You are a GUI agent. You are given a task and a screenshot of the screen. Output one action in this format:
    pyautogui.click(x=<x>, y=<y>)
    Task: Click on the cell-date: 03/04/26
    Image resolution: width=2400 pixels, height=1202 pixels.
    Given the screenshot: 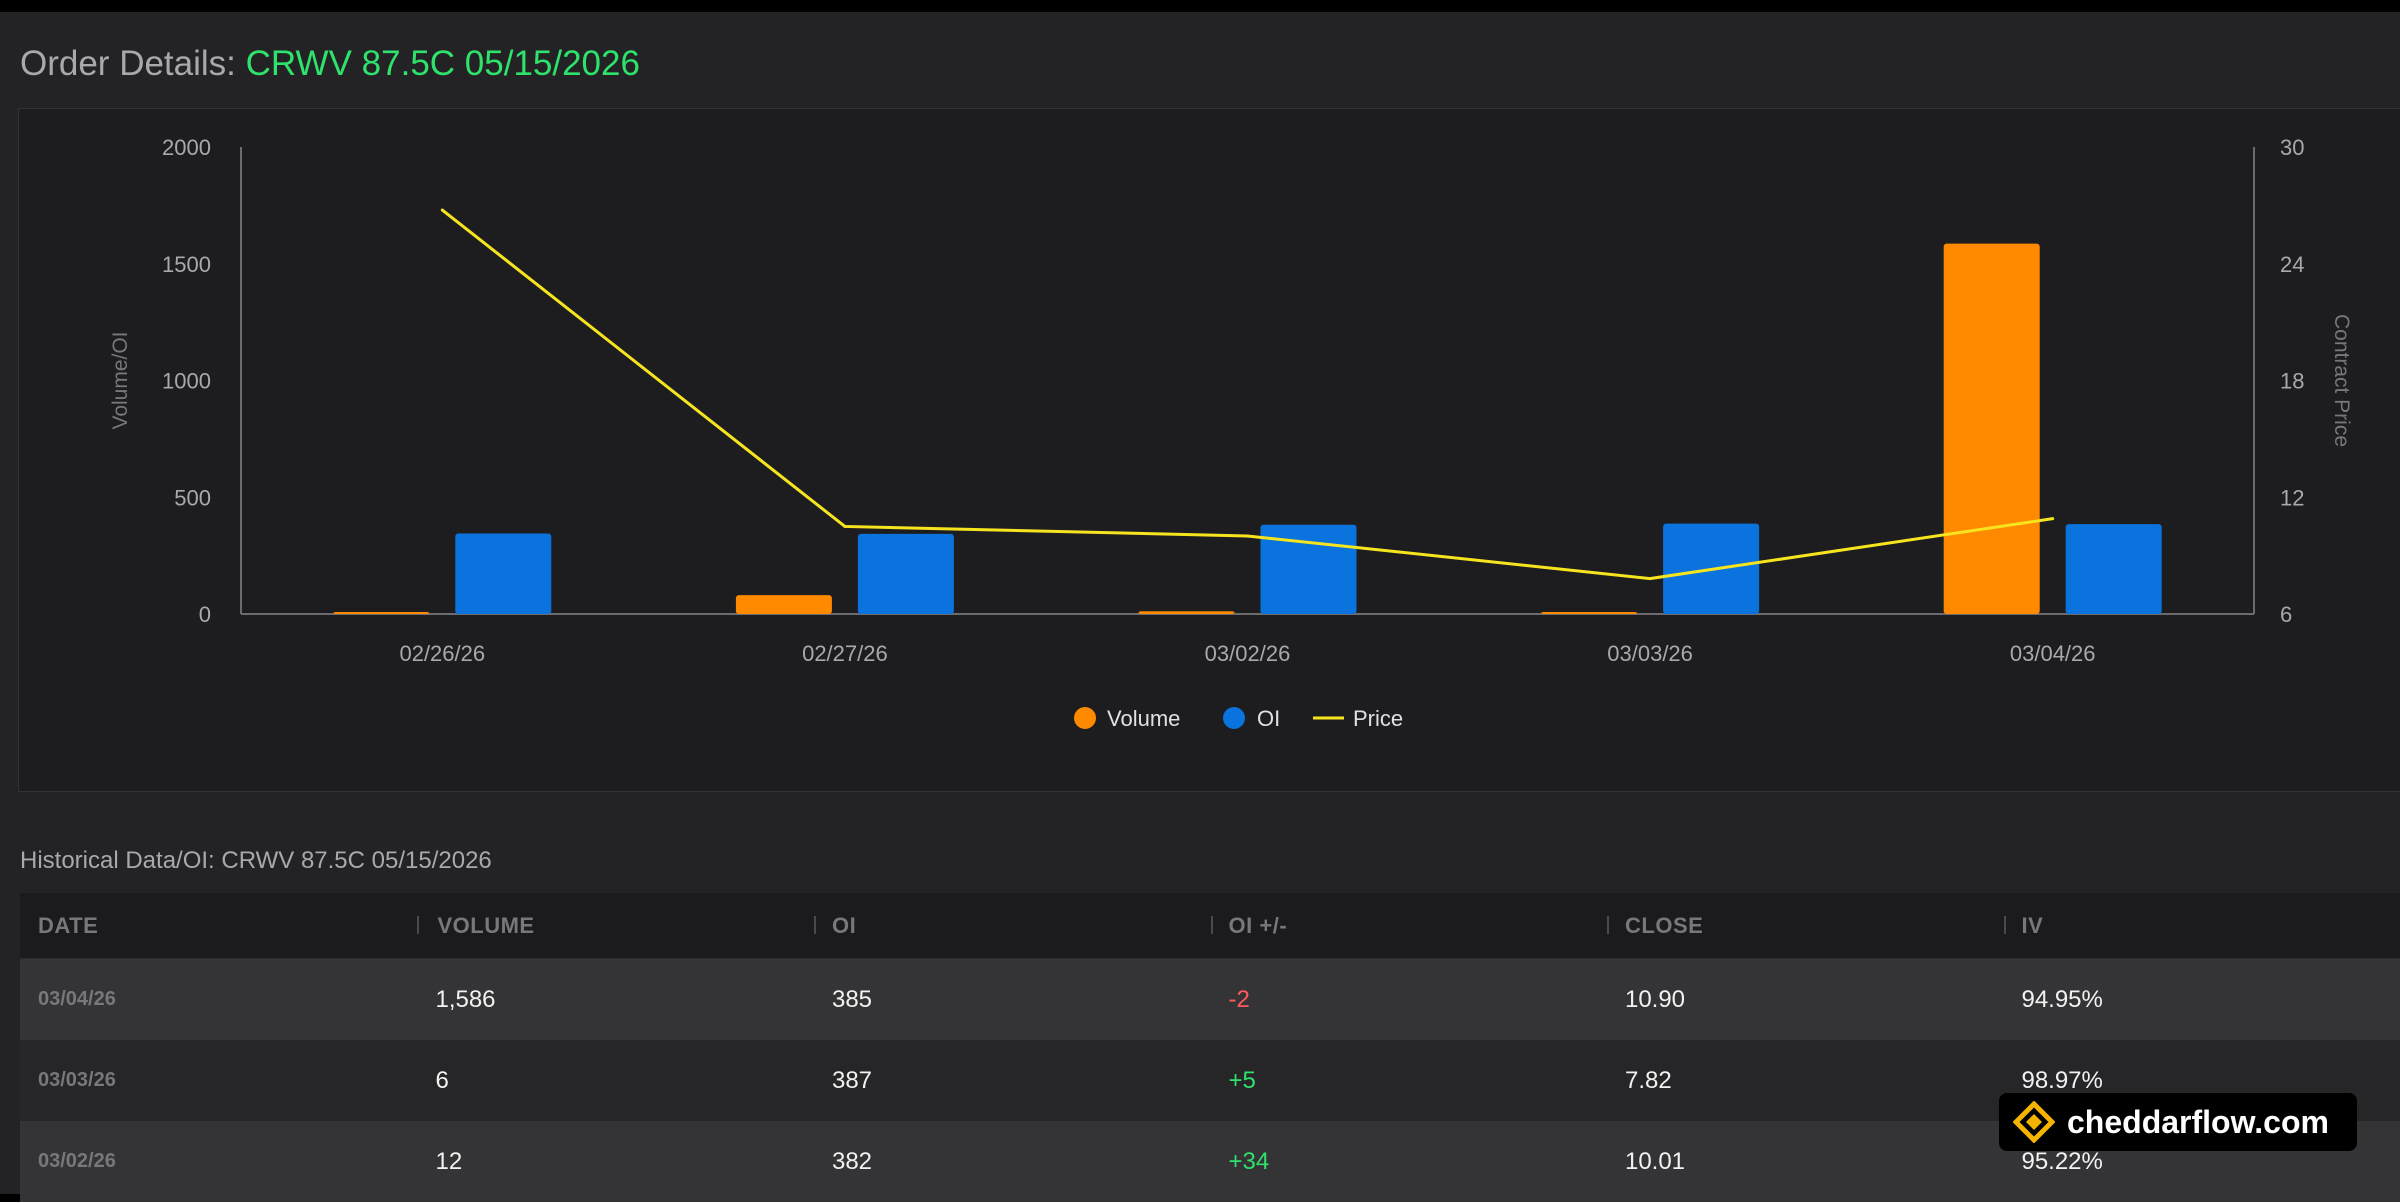 What is the action you would take?
    pyautogui.click(x=77, y=999)
    